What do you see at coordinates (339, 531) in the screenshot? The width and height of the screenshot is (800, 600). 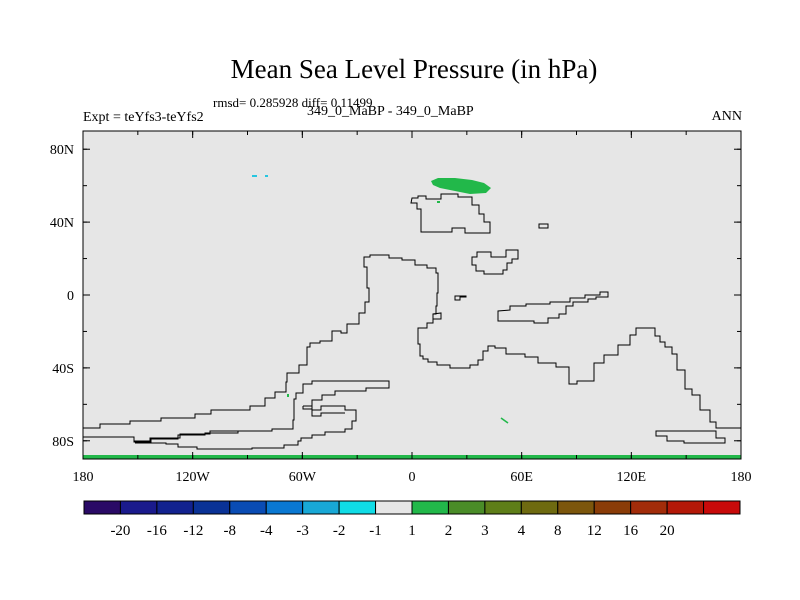 I see `colorbar-label: -2` at bounding box center [339, 531].